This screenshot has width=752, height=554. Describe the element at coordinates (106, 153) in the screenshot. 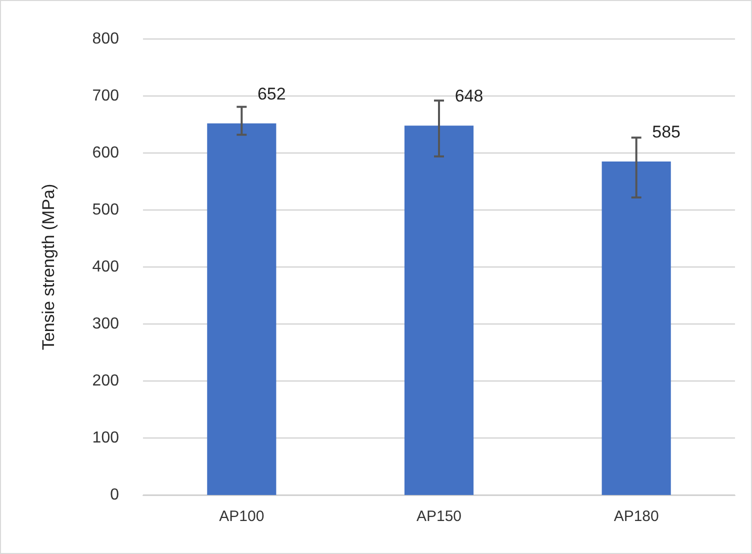

I see `y-tick-label: 600` at that location.